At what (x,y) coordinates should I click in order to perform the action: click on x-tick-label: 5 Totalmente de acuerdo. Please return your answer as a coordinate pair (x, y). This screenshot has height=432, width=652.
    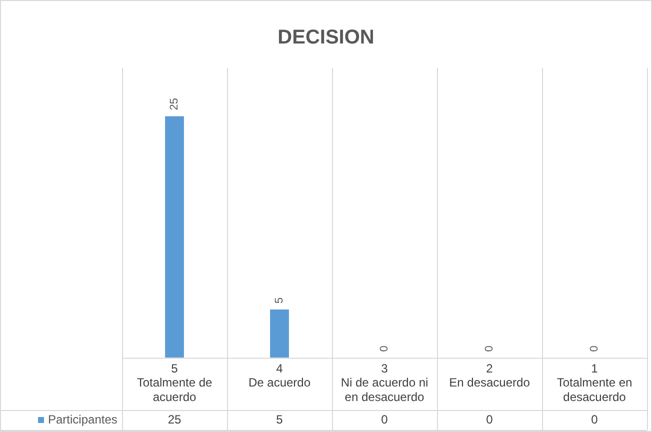
    Looking at the image, I should click on (174, 382).